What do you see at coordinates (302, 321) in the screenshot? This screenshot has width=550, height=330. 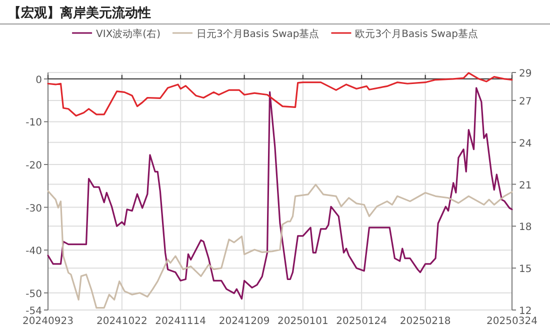 I see `x-tick-label: 20250101` at bounding box center [302, 321].